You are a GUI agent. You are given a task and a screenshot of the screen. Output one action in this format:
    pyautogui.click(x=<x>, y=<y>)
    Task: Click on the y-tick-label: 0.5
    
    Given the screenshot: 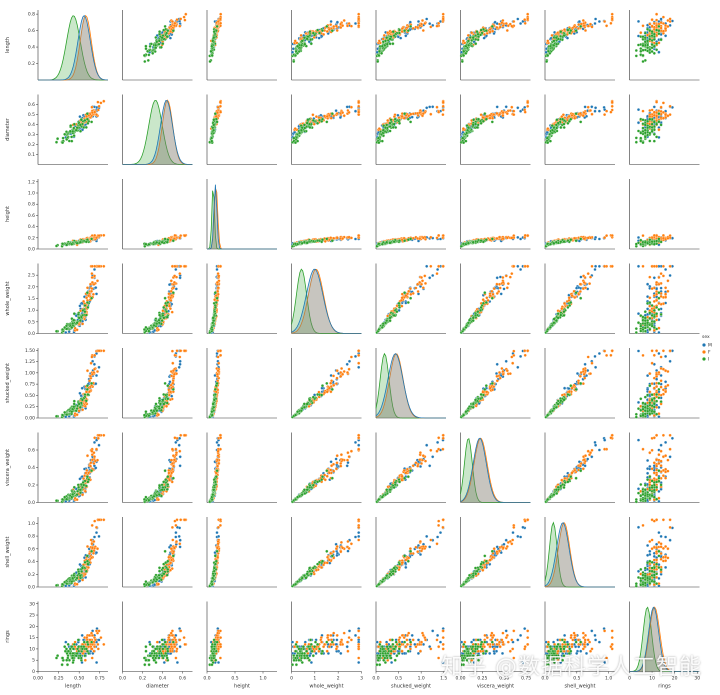 What is the action you would take?
    pyautogui.click(x=31, y=115)
    